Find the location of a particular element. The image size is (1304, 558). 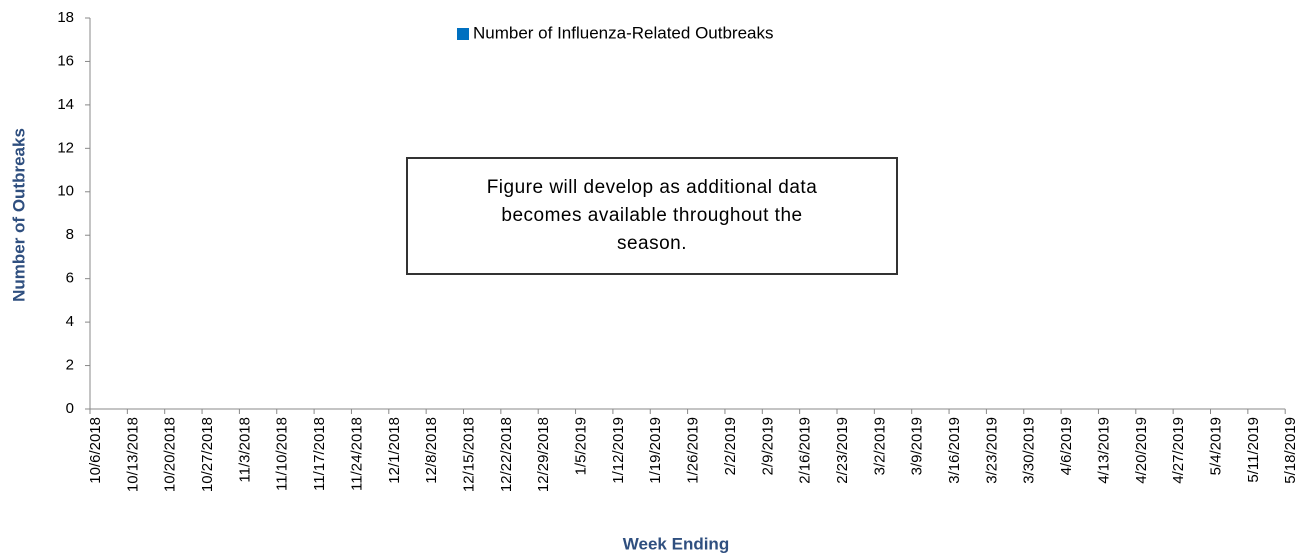

x-tick-label: 10/27/2018 is located at coordinates (207, 454).